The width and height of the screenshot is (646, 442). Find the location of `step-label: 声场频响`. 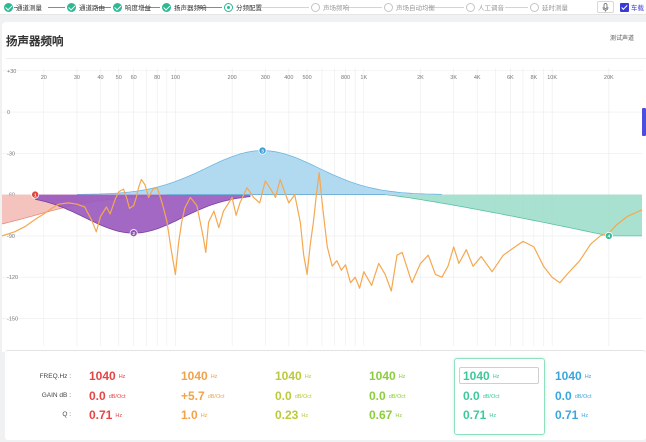

step-label: 声场频响 is located at coordinates (336, 8).